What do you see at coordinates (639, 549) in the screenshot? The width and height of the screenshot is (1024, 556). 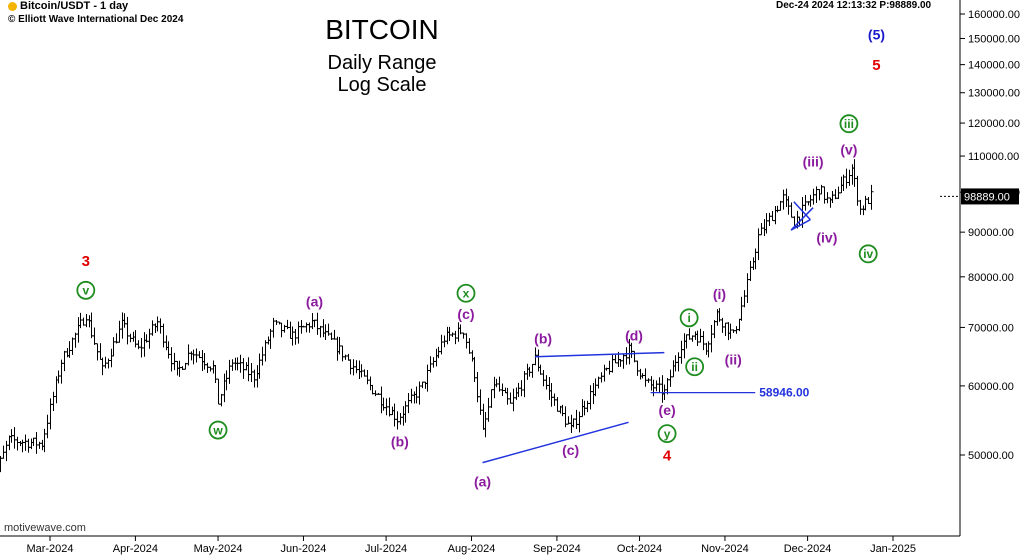 I see `x-tick-label: Oct-2024` at bounding box center [639, 549].